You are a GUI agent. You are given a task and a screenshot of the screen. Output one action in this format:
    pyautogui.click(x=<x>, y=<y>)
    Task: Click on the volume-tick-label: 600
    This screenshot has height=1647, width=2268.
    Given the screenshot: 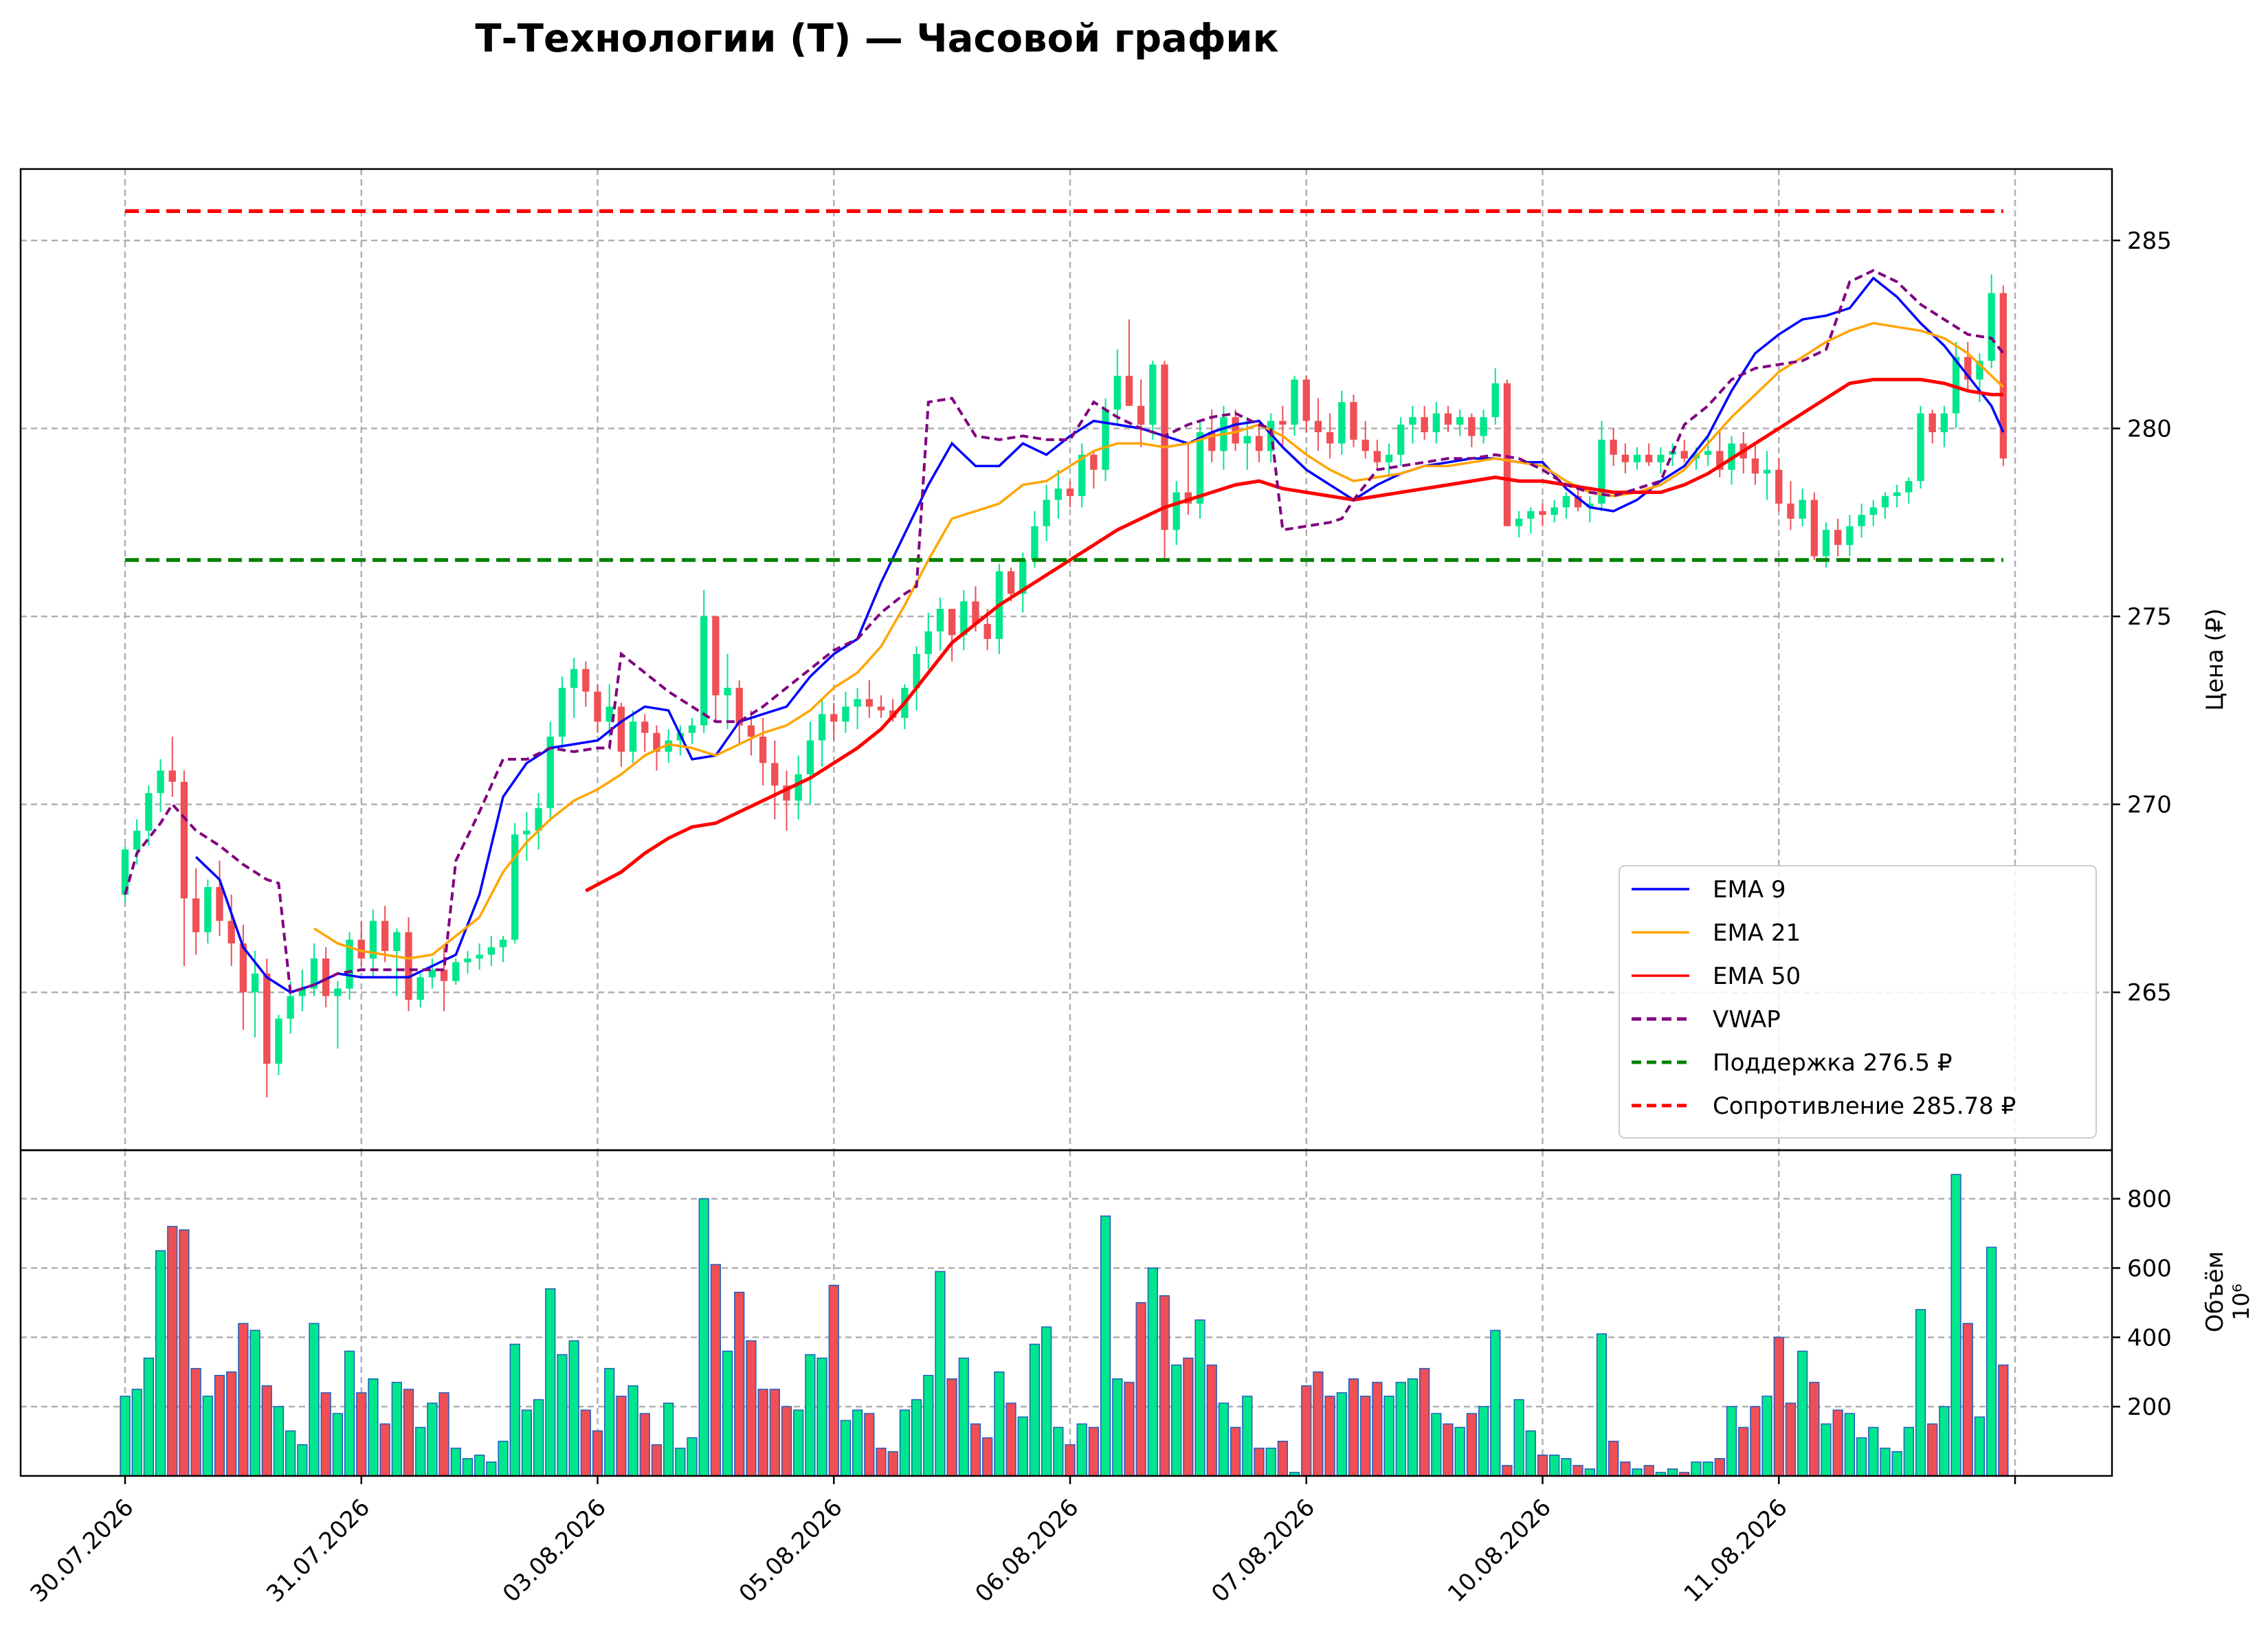 What is the action you would take?
    pyautogui.click(x=2149, y=1268)
    